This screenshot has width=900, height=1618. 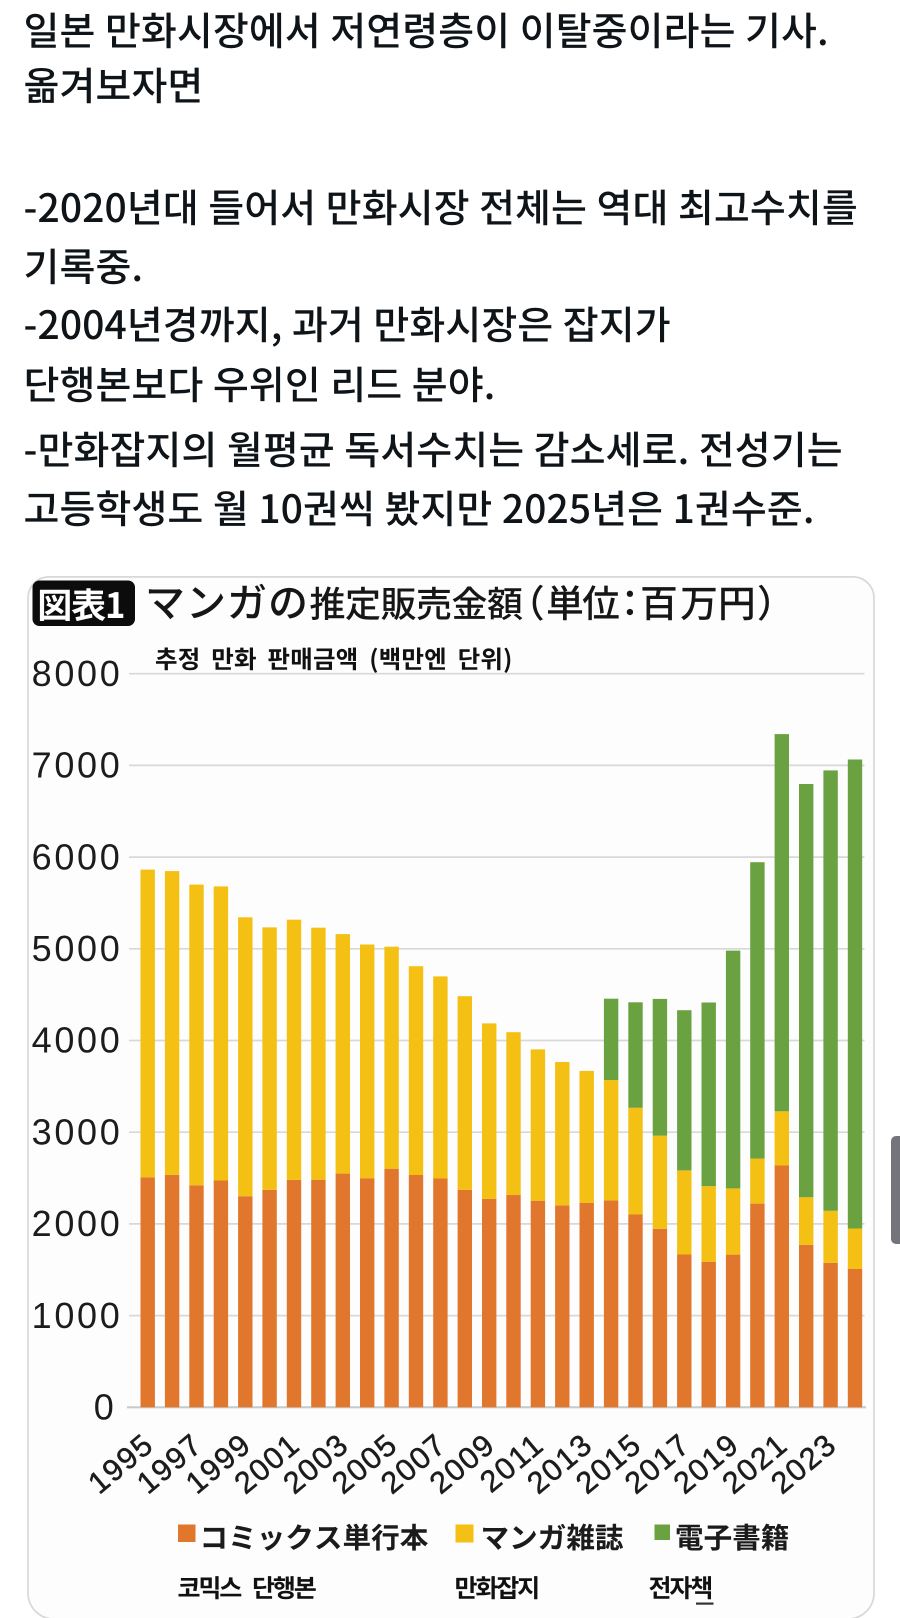 I want to click on svg-text: 5000, so click(x=77, y=948).